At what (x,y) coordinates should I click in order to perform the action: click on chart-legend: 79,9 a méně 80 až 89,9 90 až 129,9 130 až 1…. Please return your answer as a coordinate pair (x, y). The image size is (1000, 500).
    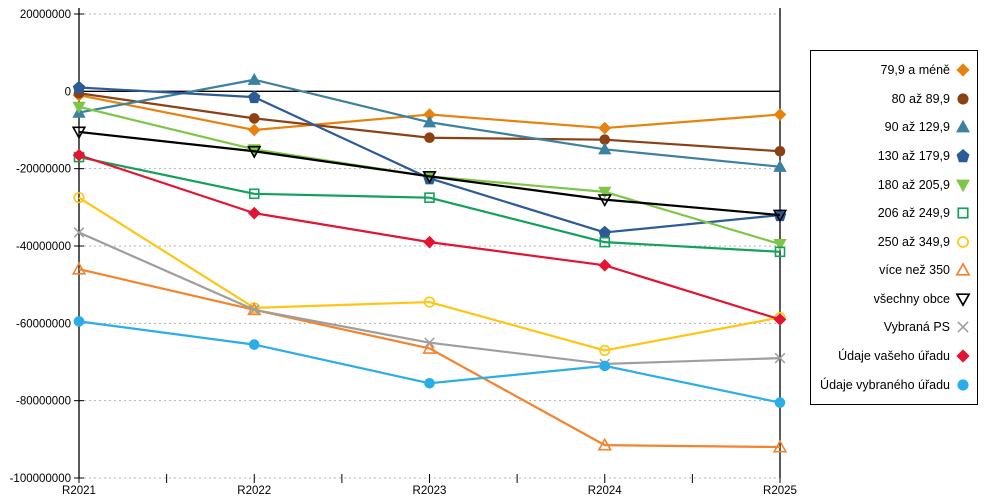
    Looking at the image, I should click on (894, 227).